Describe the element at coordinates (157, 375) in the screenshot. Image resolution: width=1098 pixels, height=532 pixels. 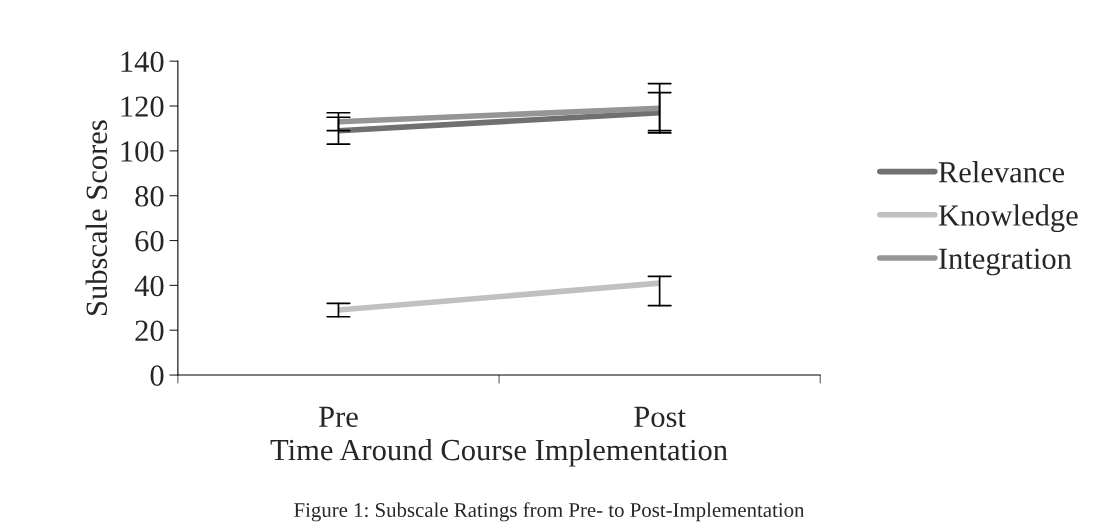
I see `y-tick-label: 0` at that location.